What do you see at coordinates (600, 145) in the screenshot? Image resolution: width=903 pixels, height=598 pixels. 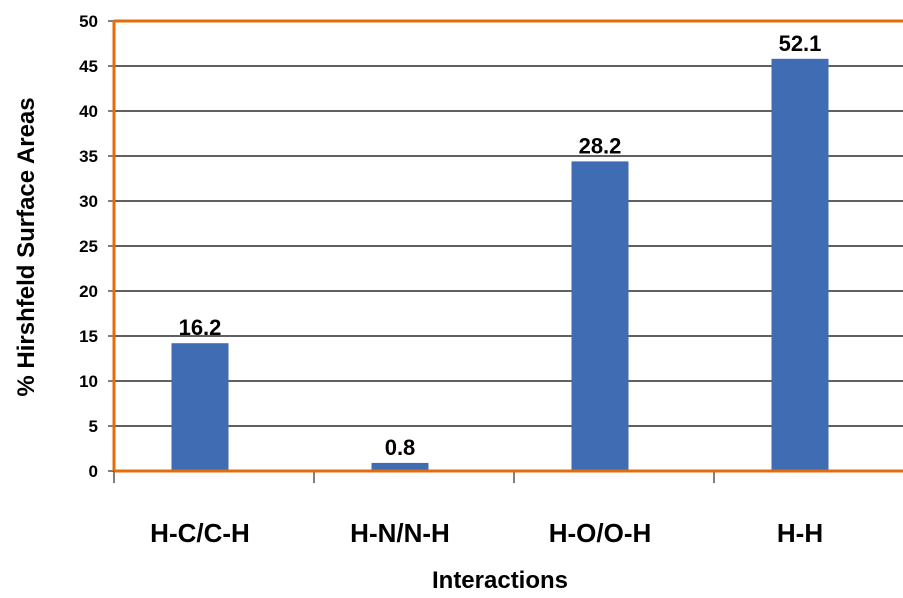 I see `data-label: 28.2` at bounding box center [600, 145].